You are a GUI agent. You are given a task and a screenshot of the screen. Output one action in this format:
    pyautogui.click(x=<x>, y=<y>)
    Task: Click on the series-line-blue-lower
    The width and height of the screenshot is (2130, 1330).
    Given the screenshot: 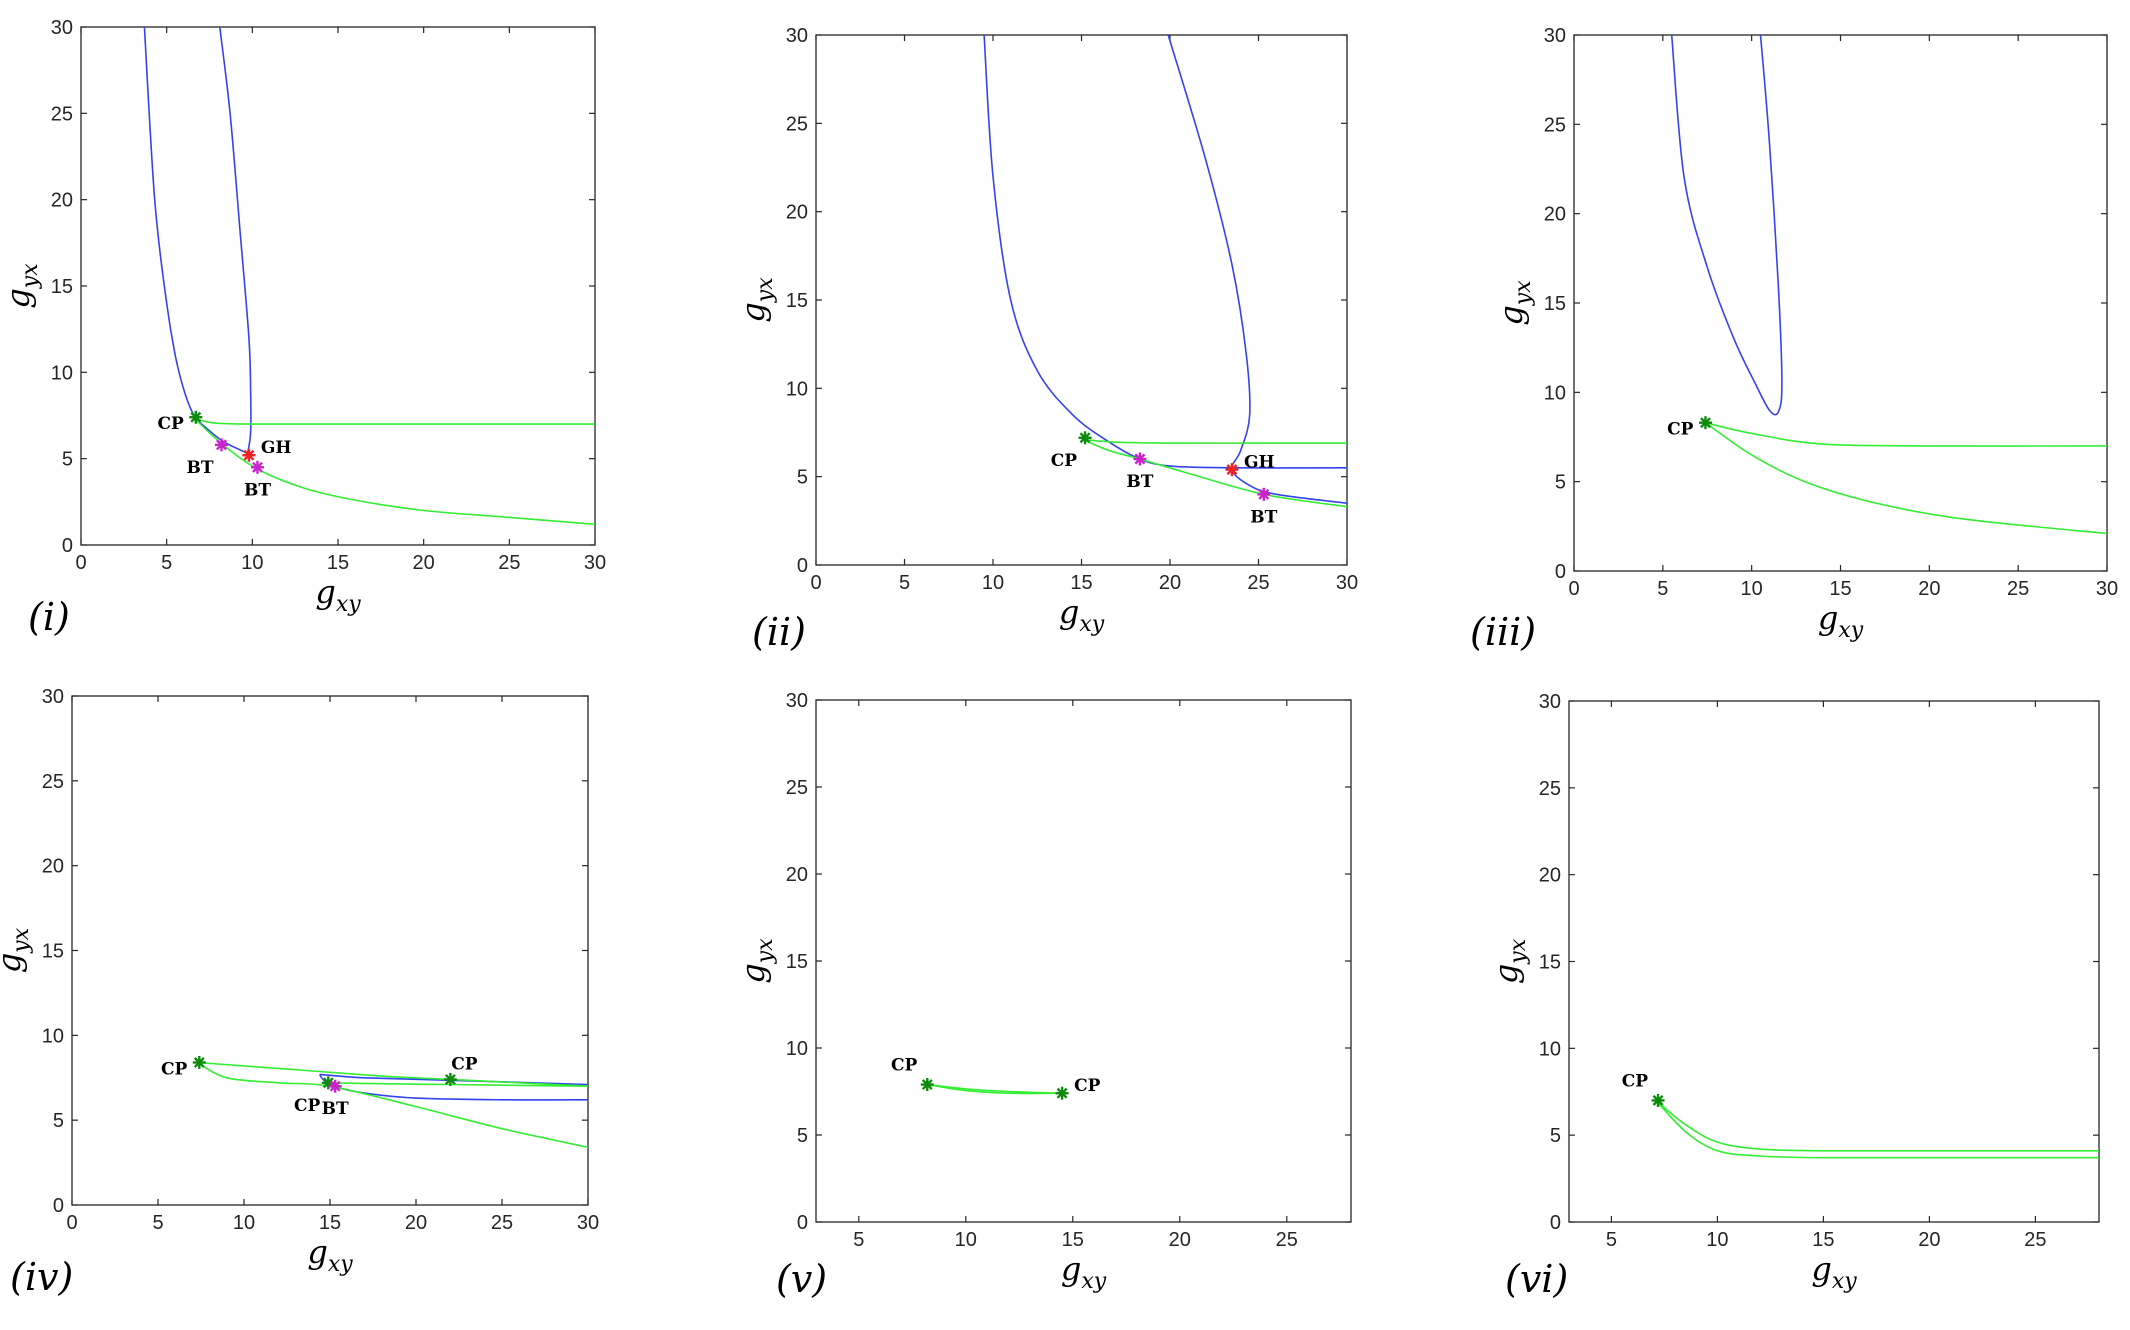 What is the action you would take?
    pyautogui.click(x=453, y=1087)
    